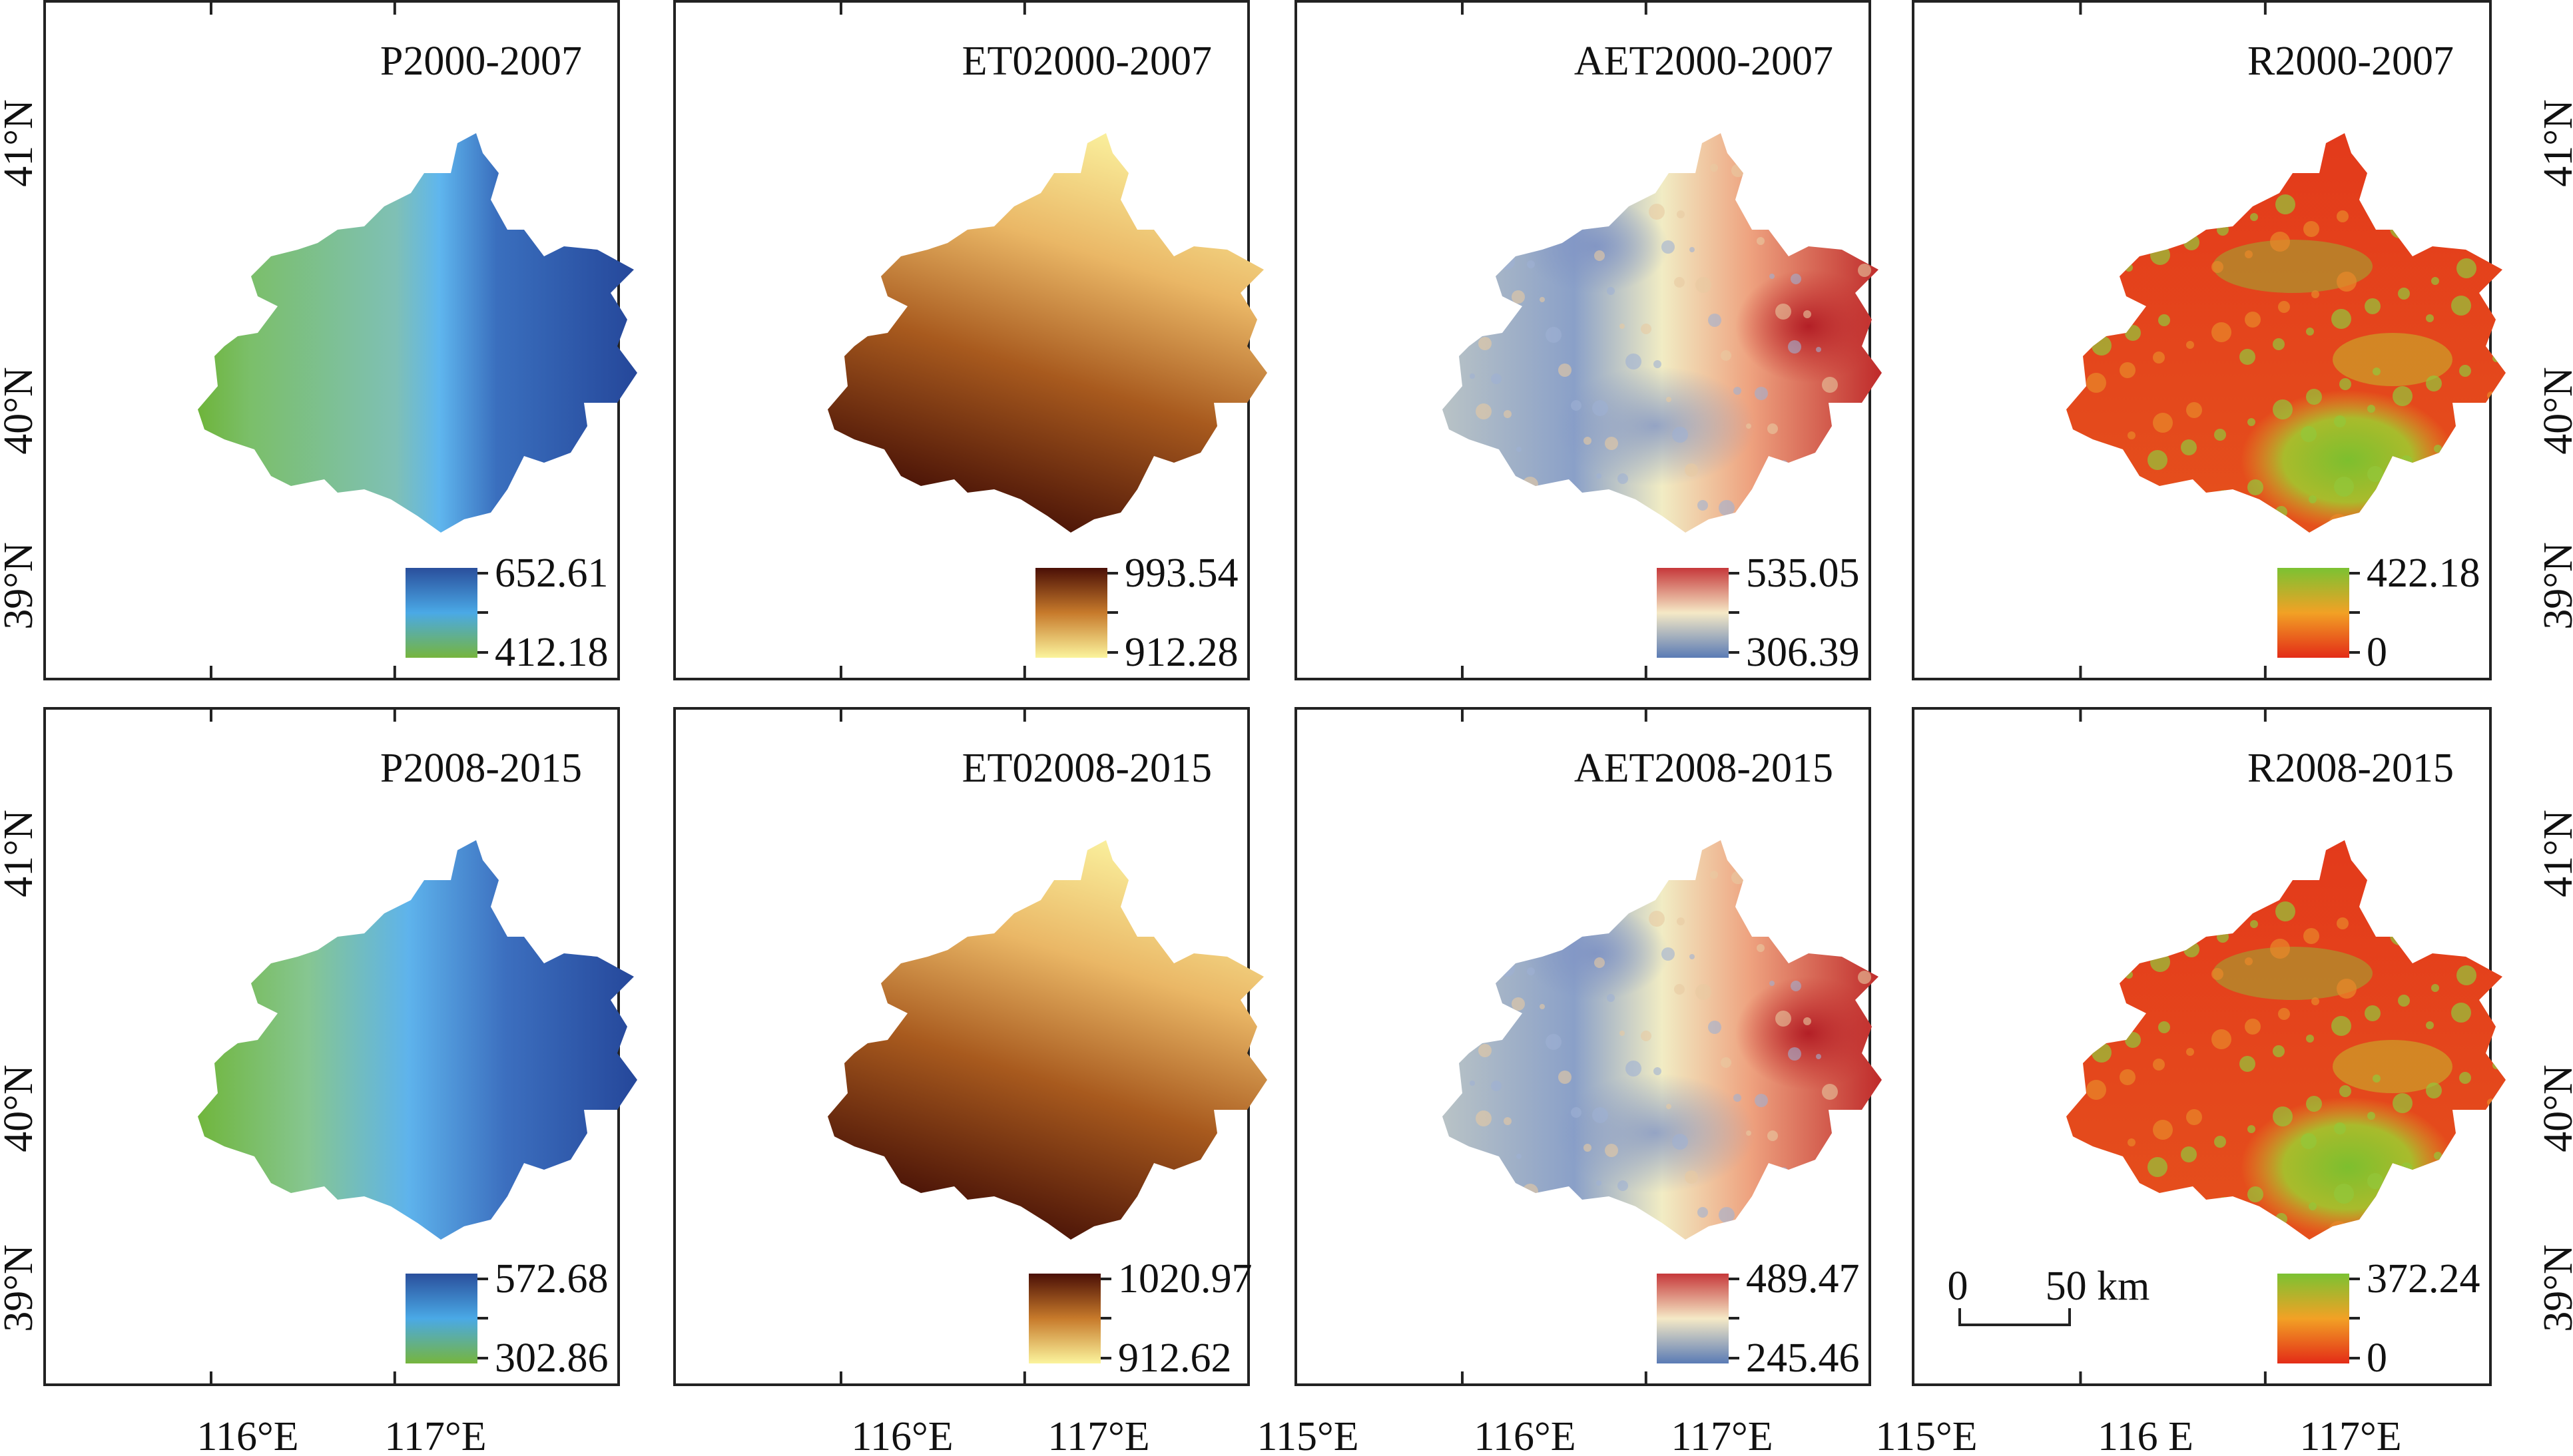  What do you see at coordinates (1803, 1279) in the screenshot?
I see `legend-max-value: 489.47` at bounding box center [1803, 1279].